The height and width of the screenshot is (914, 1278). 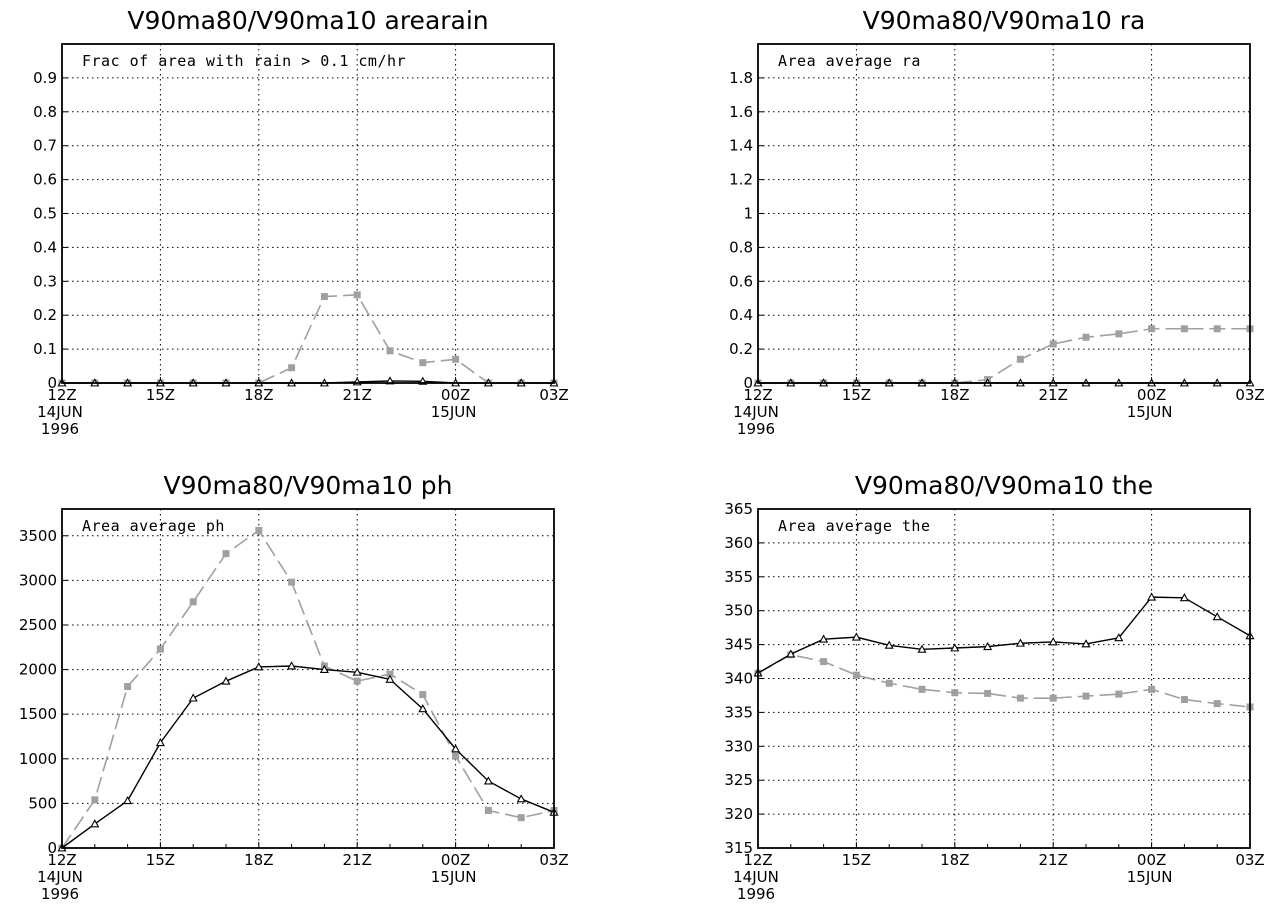 What do you see at coordinates (1004, 485) in the screenshot?
I see `chart-title: V90ma80/V90ma10 the` at bounding box center [1004, 485].